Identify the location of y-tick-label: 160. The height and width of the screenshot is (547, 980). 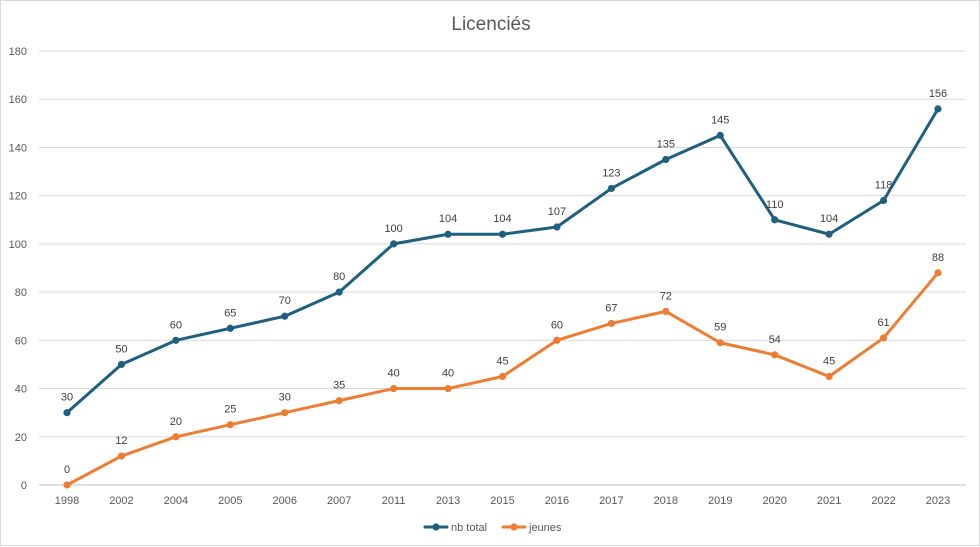
(18, 100).